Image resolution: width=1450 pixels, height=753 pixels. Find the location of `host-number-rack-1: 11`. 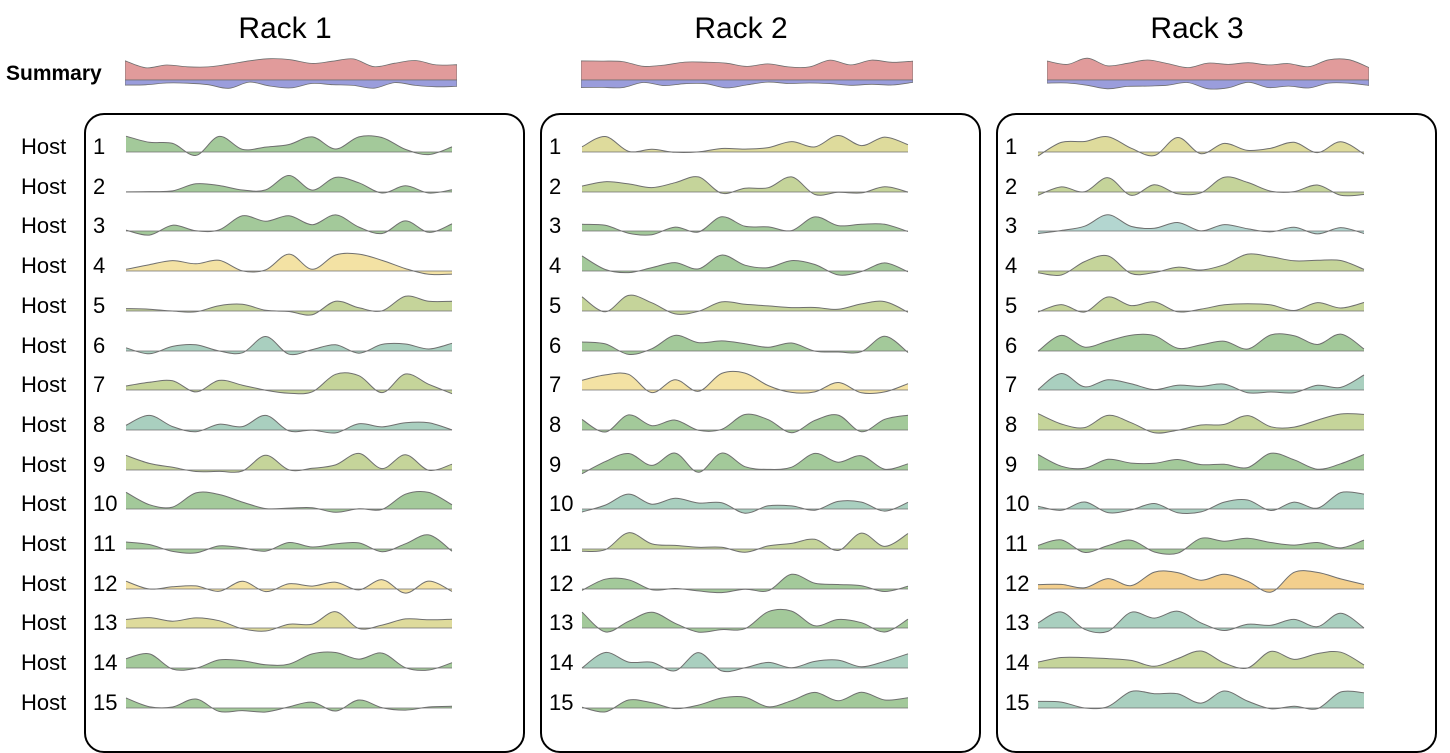

host-number-rack-1: 11 is located at coordinates (104, 543).